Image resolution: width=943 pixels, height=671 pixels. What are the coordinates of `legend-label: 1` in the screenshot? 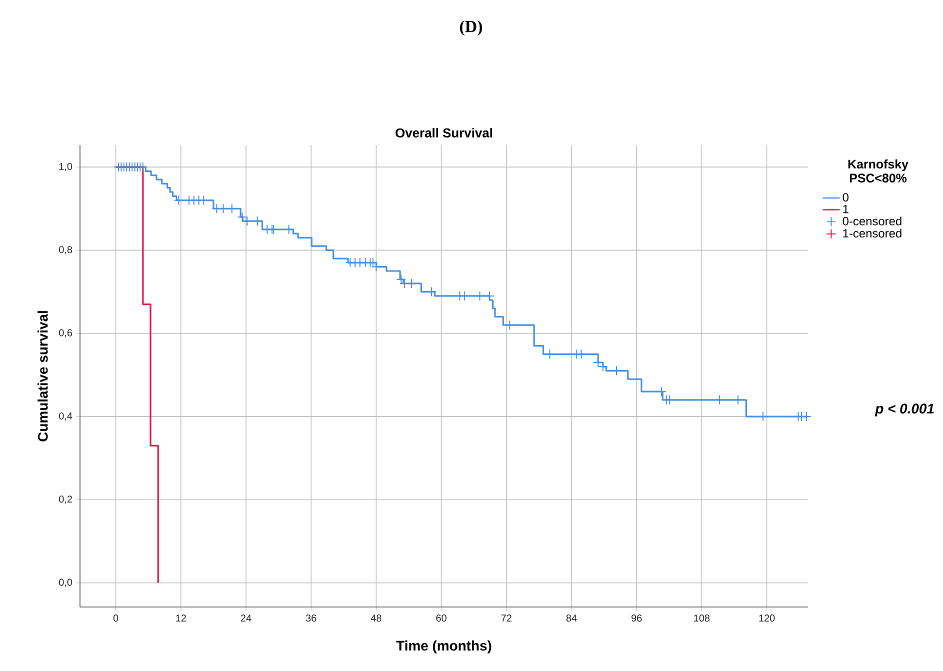 It's located at (845, 209).